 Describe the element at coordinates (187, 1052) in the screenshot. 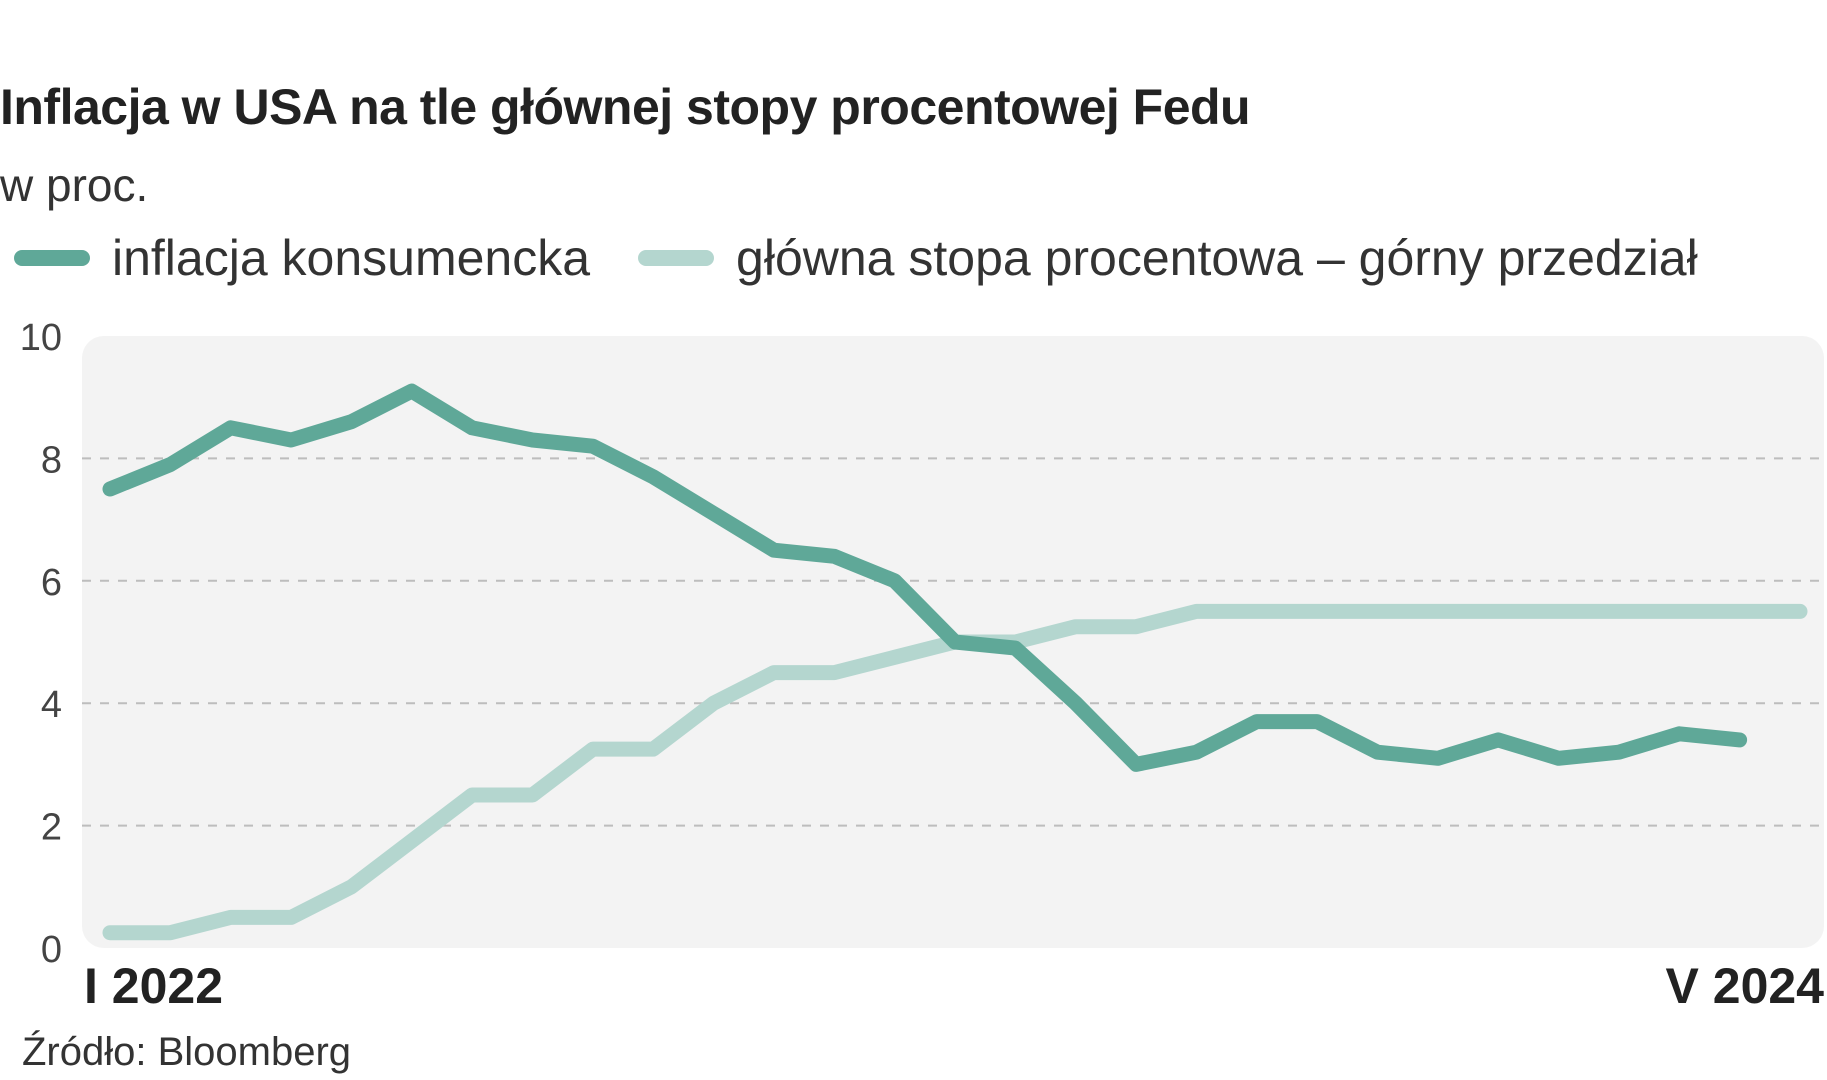

I see `source-note: Źródło: Bloomberg` at that location.